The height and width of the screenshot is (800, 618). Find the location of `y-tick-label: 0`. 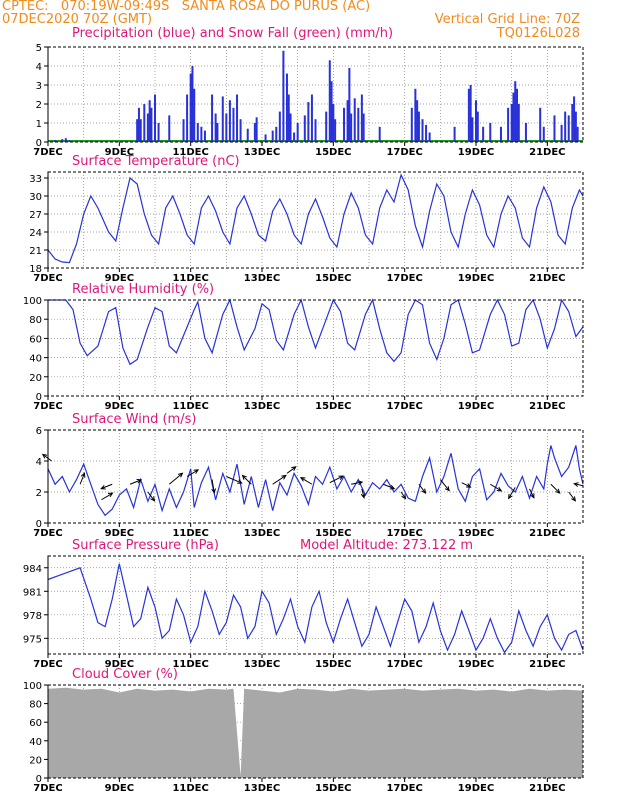

y-tick-label: 0 is located at coordinates (39, 143).